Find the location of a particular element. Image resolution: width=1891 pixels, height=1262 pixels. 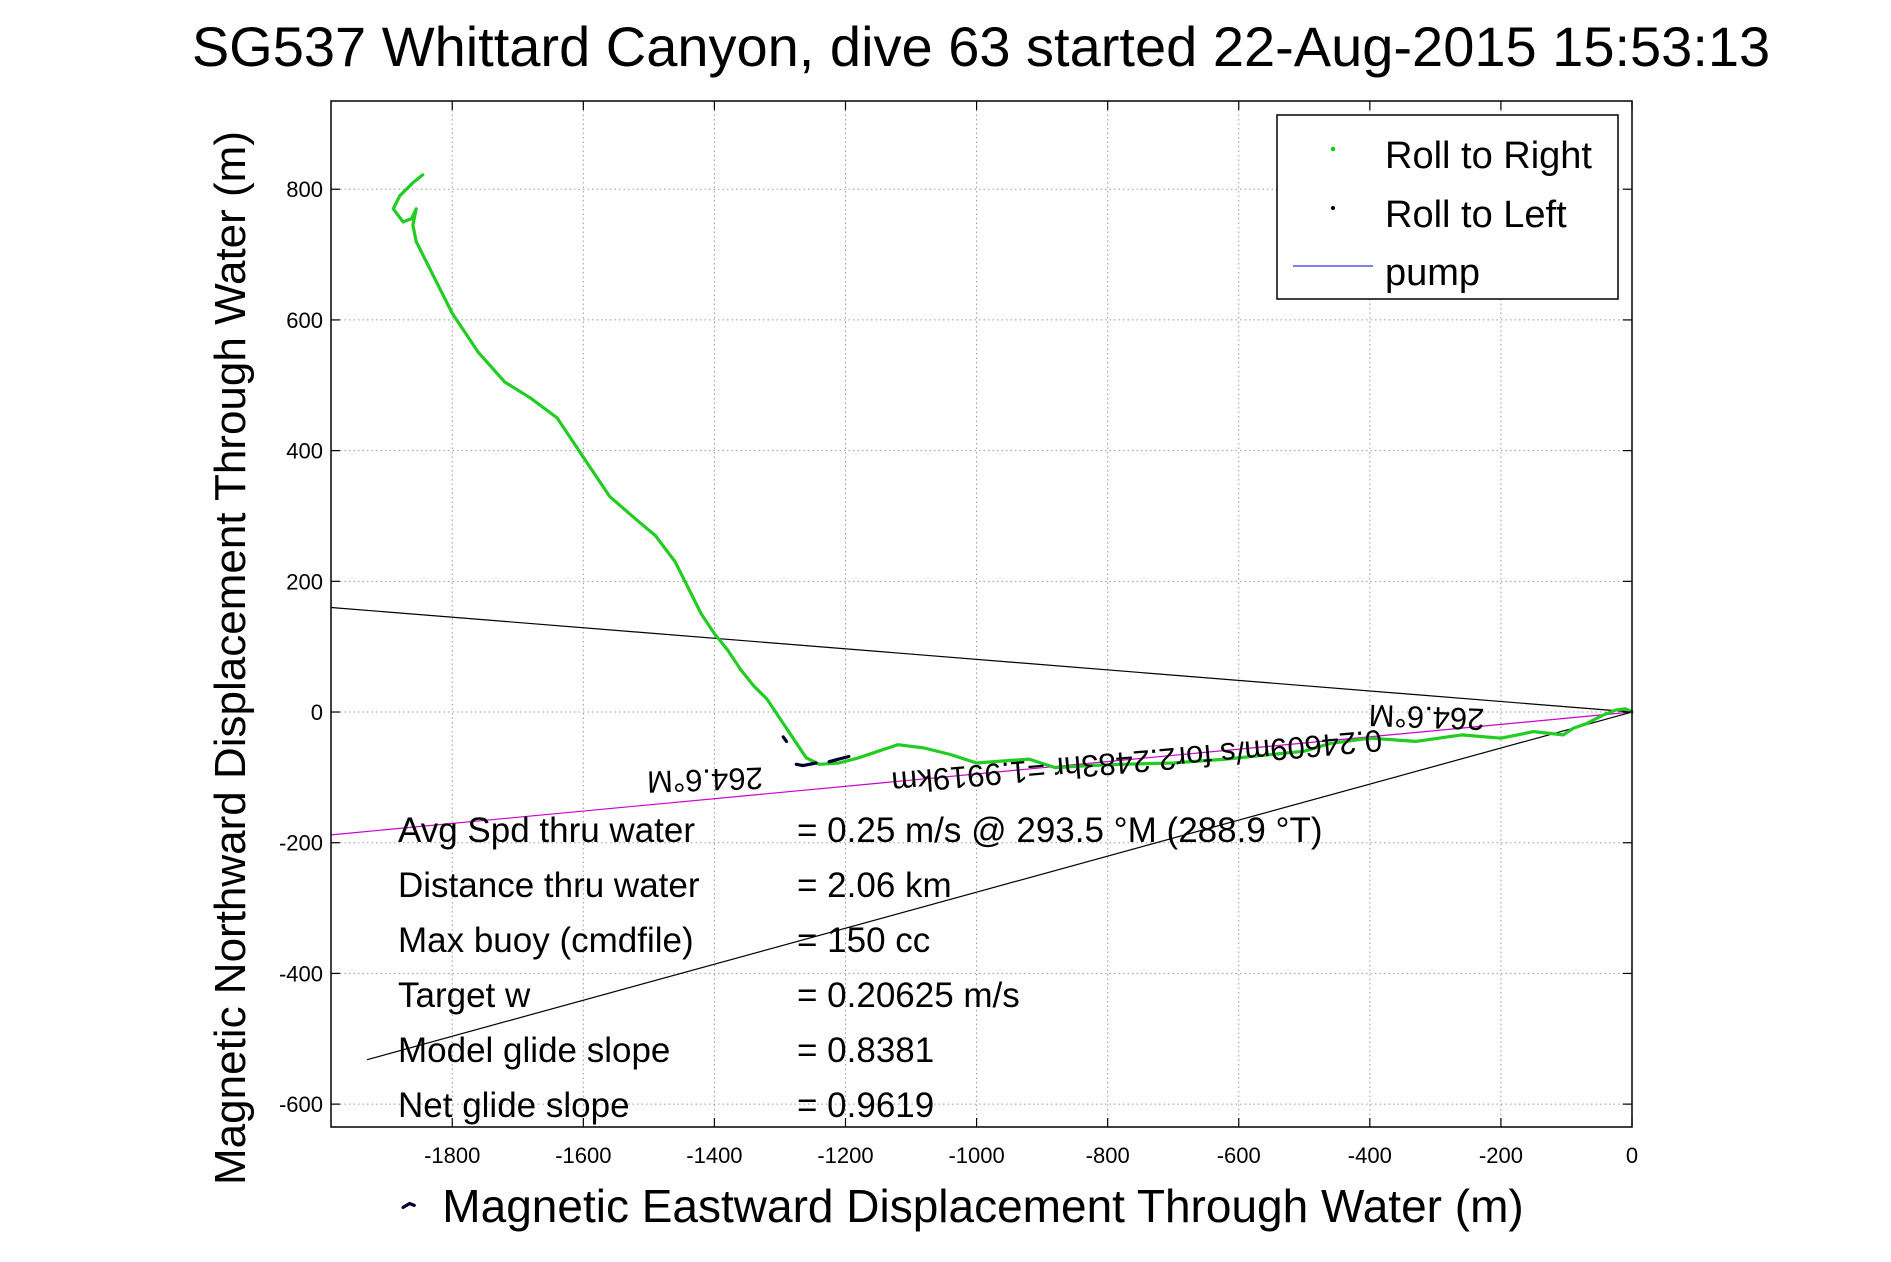

x-tick-label: -600 is located at coordinates (1239, 1155).